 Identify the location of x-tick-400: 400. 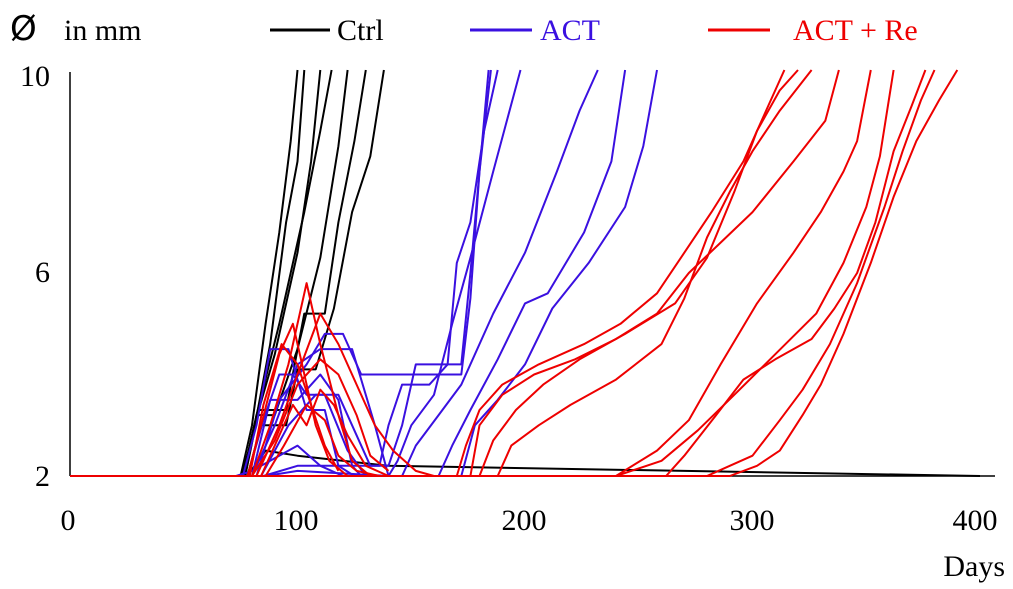
(975, 520).